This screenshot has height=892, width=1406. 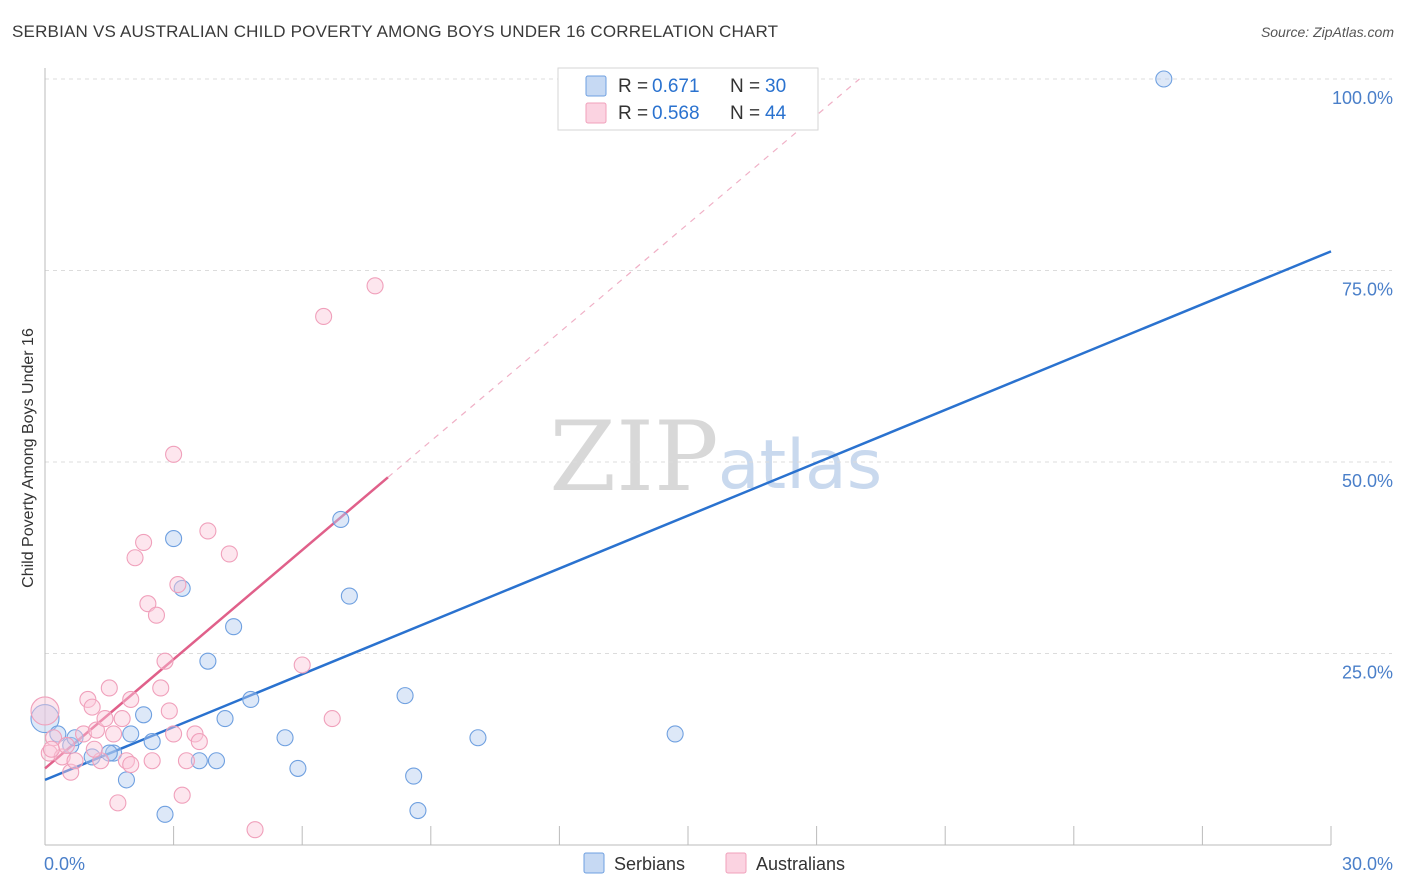 I want to click on bottom-legend-serbians: Serbians, so click(x=649, y=864).